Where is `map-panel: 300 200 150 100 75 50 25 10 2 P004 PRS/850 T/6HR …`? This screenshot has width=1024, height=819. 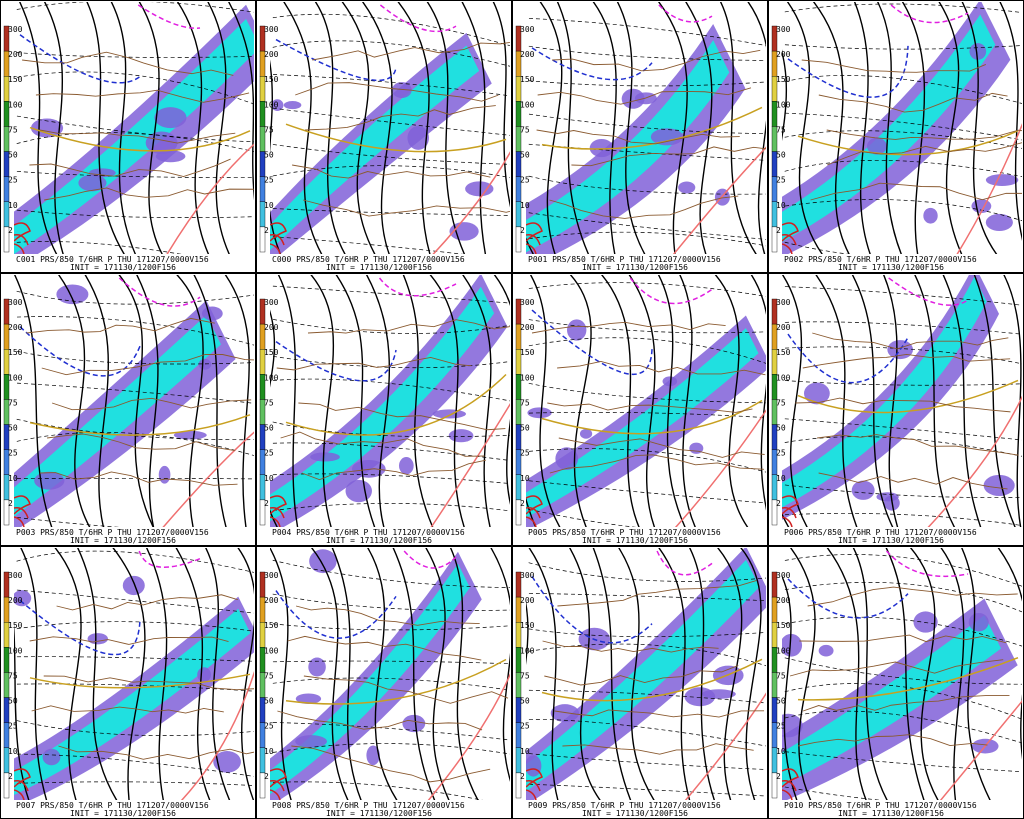 map-panel: 300 200 150 100 75 50 25 10 2 P004 PRS/850 T/6HR … is located at coordinates (384, 409).